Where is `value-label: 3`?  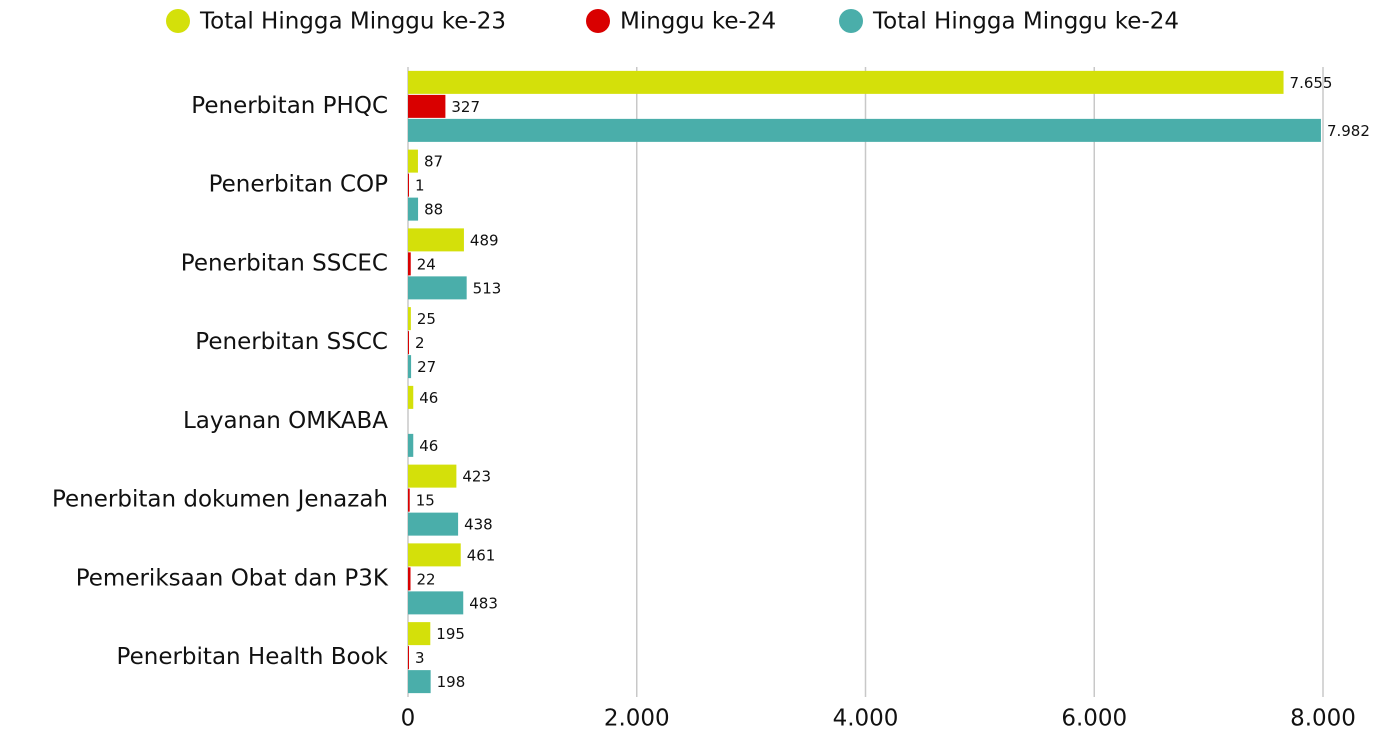
value-label: 3 is located at coordinates (420, 658).